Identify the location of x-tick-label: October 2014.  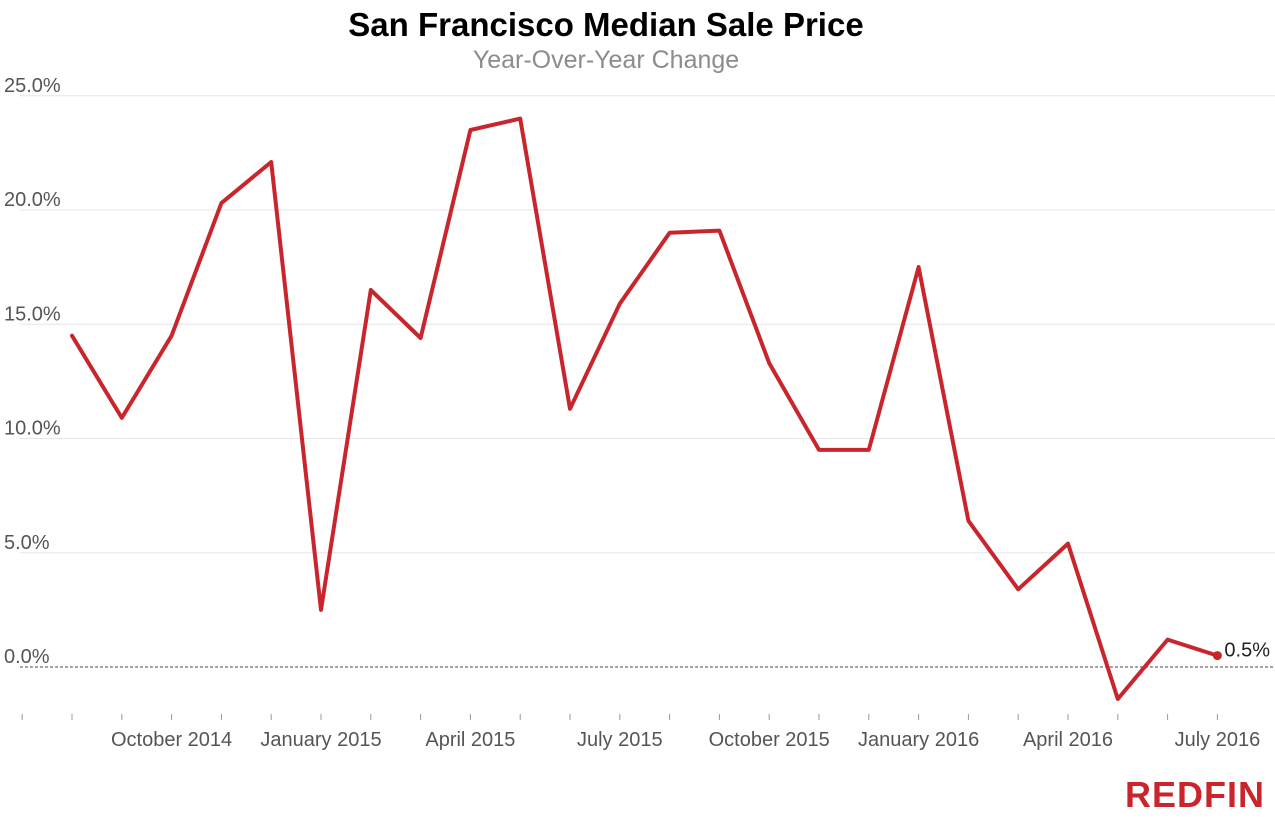
(171, 740).